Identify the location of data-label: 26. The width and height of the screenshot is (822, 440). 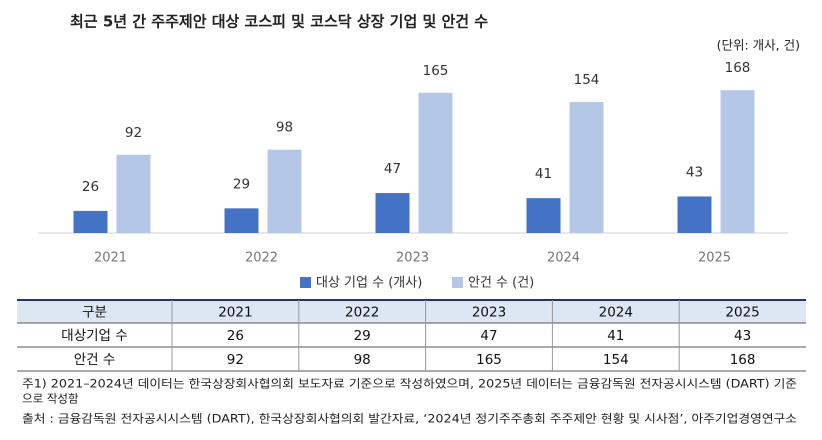
(90, 187).